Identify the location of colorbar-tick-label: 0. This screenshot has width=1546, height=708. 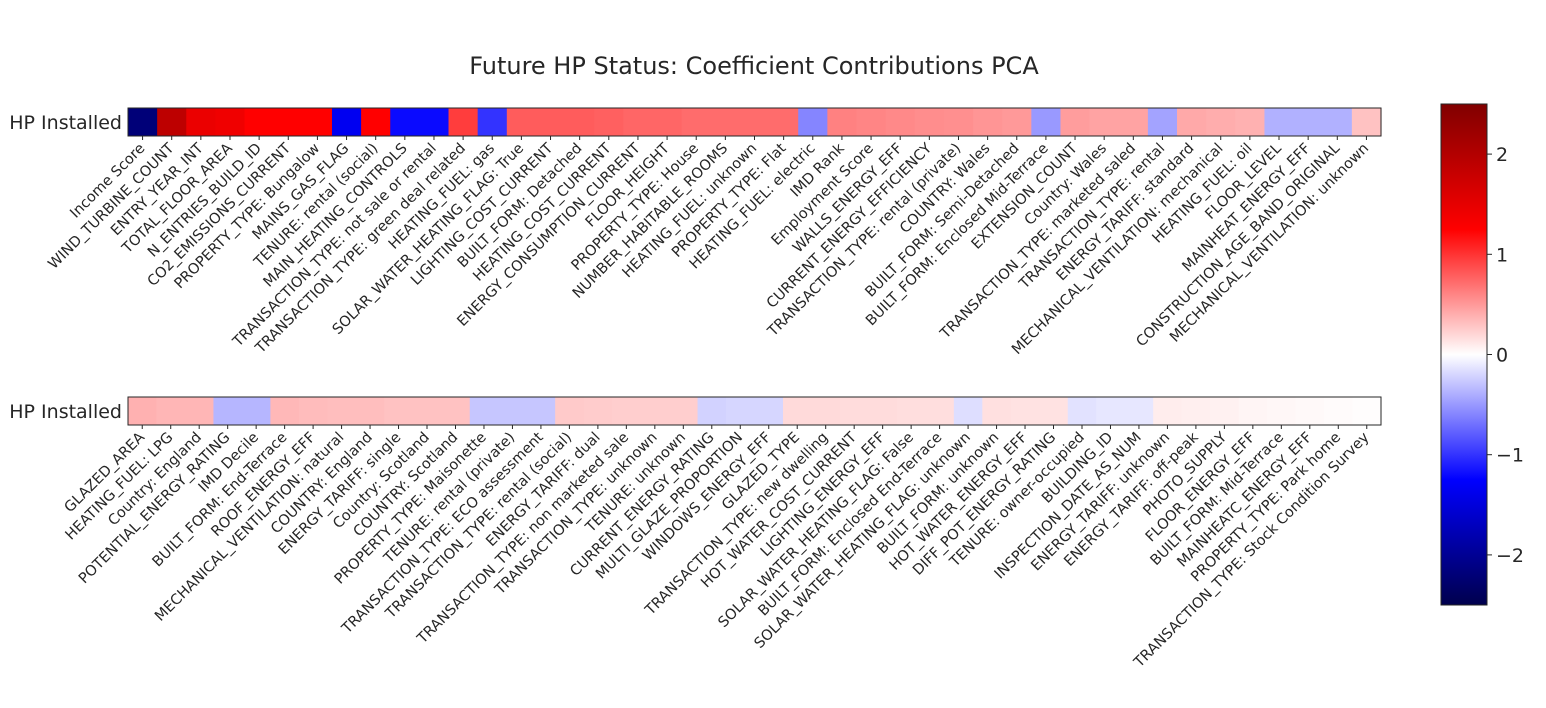
(1502, 356).